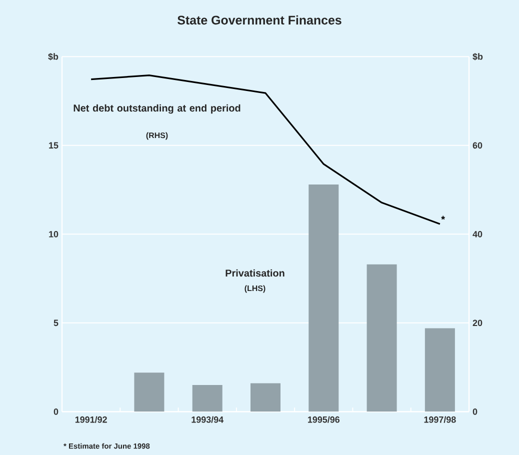  Describe the element at coordinates (477, 145) in the screenshot. I see `y2-tick-label: 60` at that location.